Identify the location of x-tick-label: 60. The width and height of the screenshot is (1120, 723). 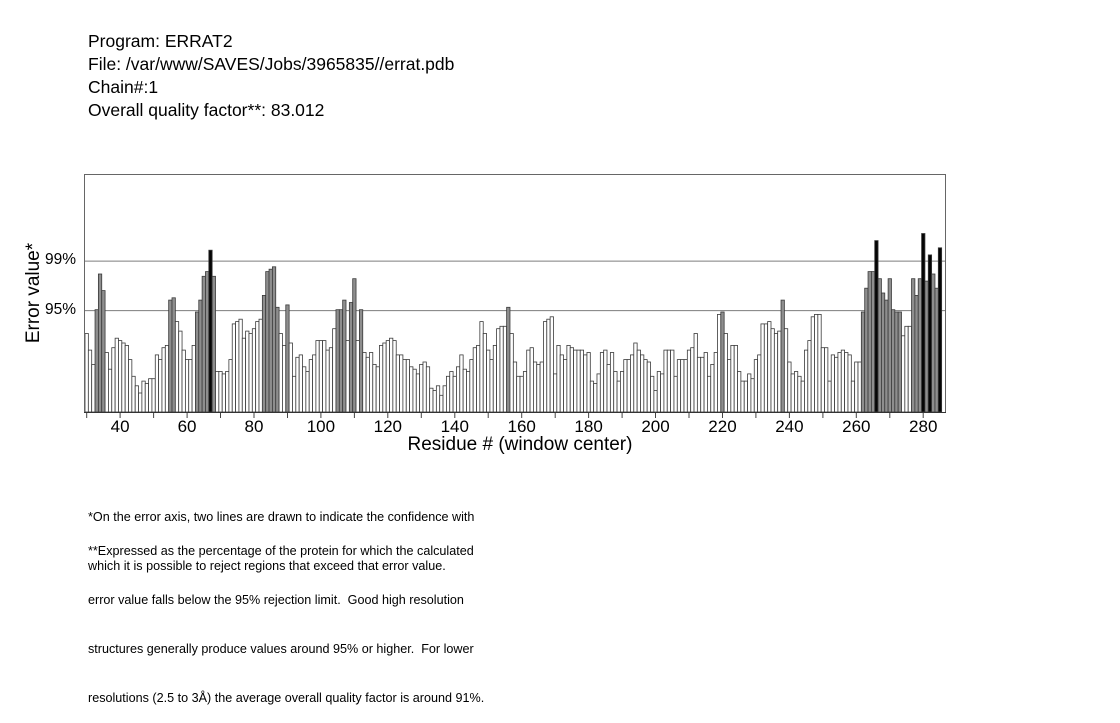
(187, 426).